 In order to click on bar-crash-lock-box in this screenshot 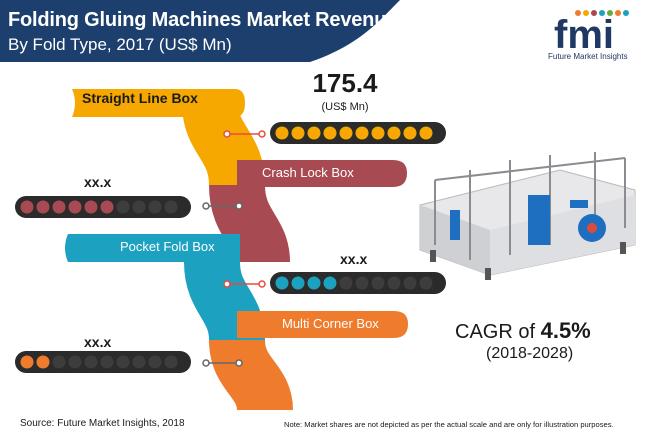, I will do `click(322, 173)`.